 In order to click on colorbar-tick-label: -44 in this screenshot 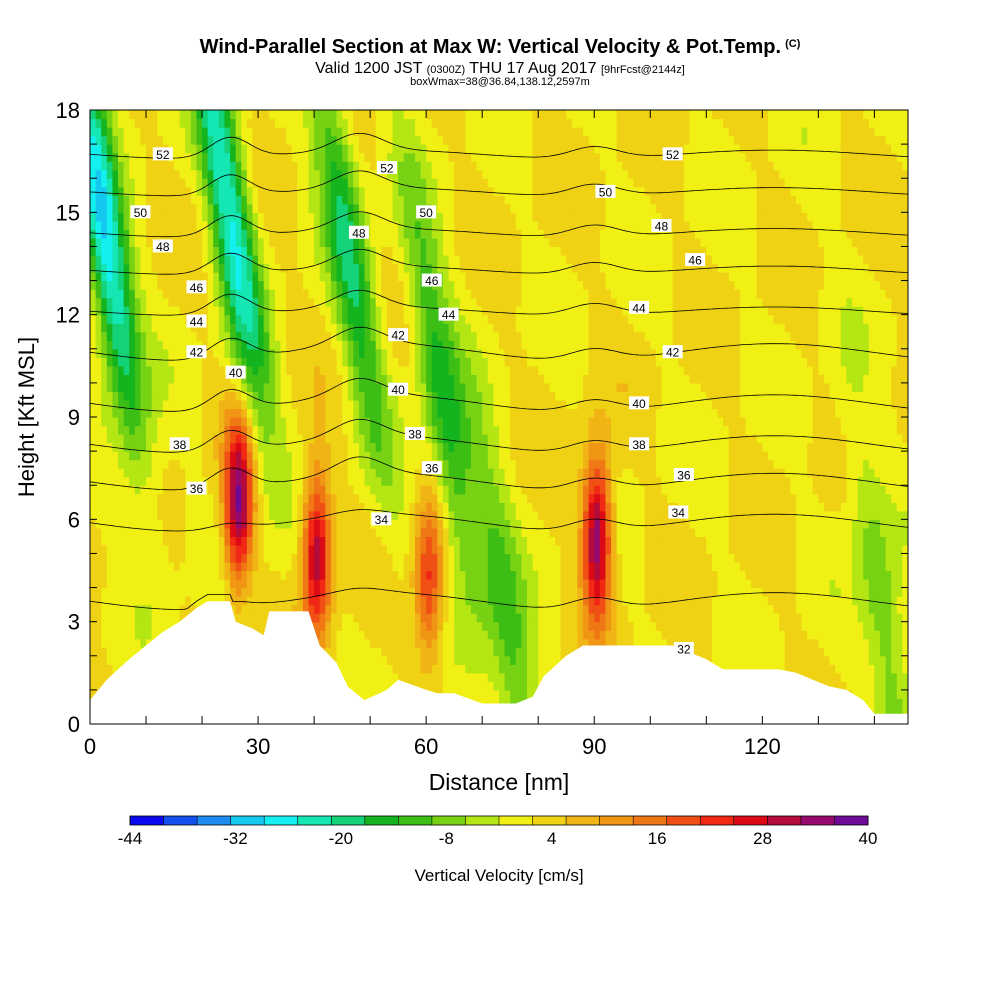, I will do `click(130, 838)`.